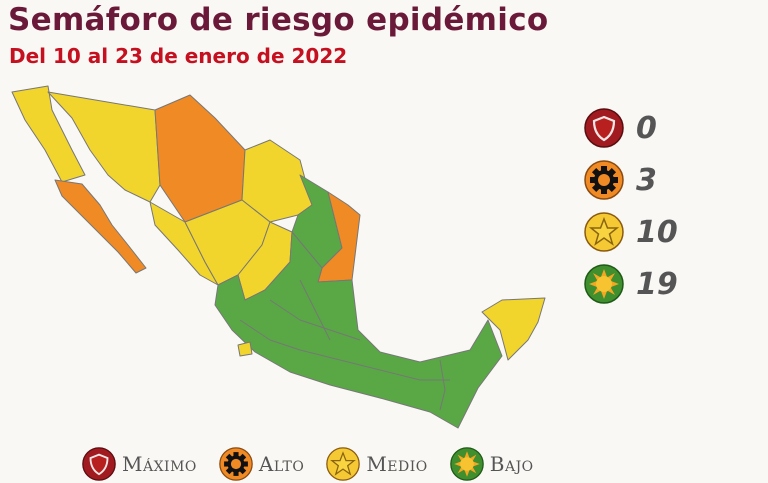  I want to click on state-baja-california-sur, so click(100, 226).